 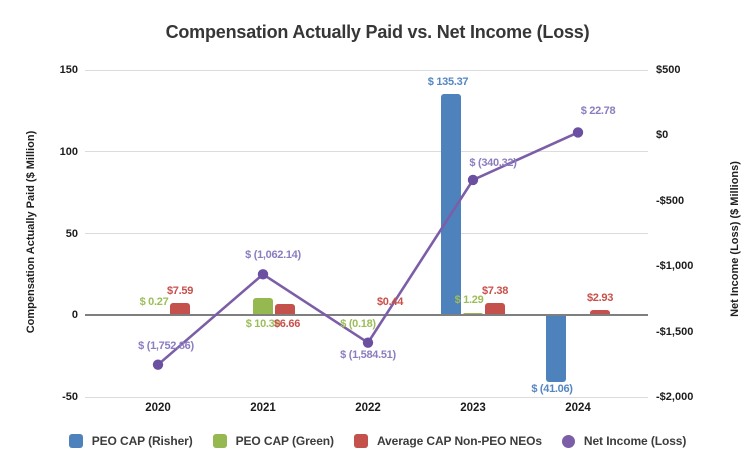 I want to click on data-label-peo-cap-green-: $ 1.29, so click(x=469, y=300).